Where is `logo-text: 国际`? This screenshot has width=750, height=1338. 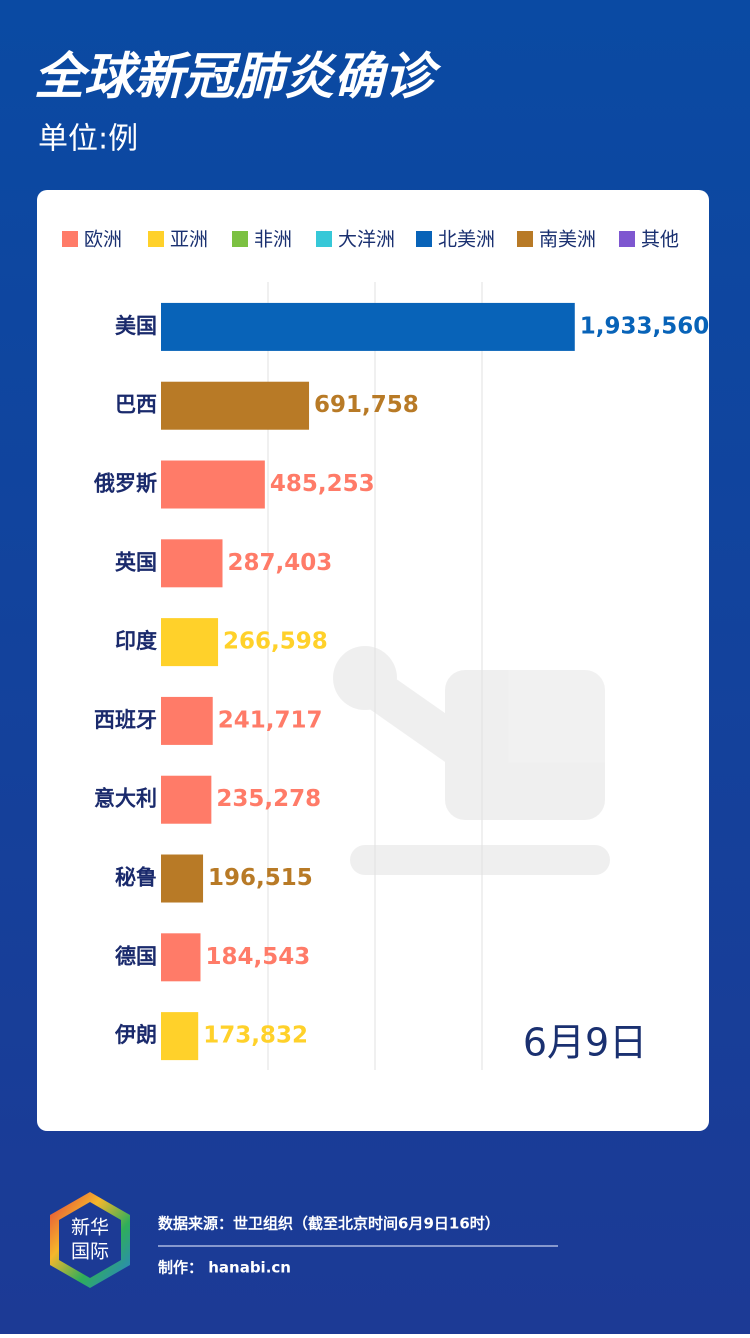 logo-text: 国际 is located at coordinates (90, 1252).